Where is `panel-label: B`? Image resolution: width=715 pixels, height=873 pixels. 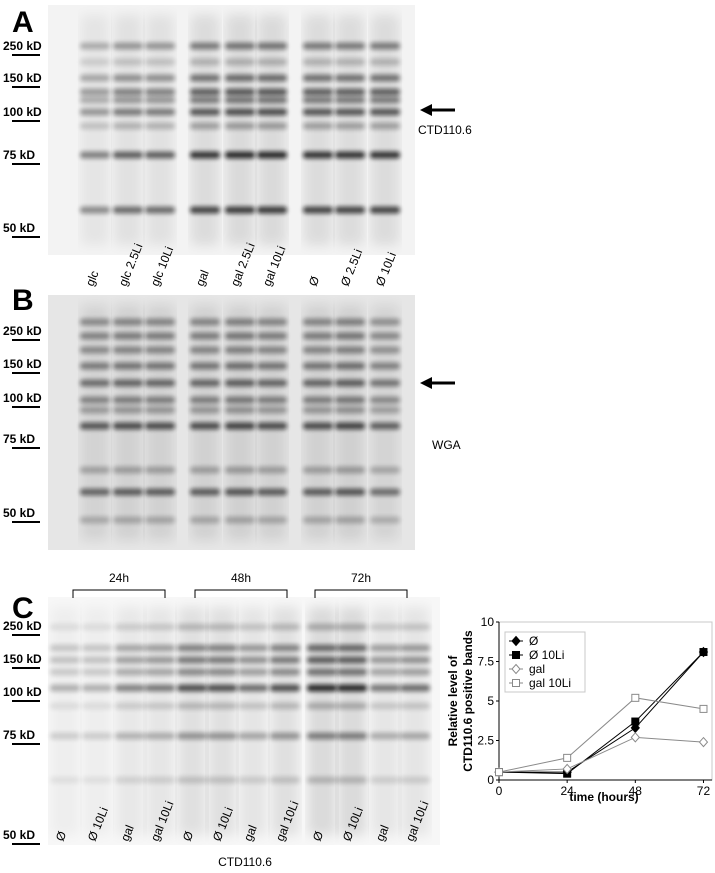 panel-label: B is located at coordinates (23, 300).